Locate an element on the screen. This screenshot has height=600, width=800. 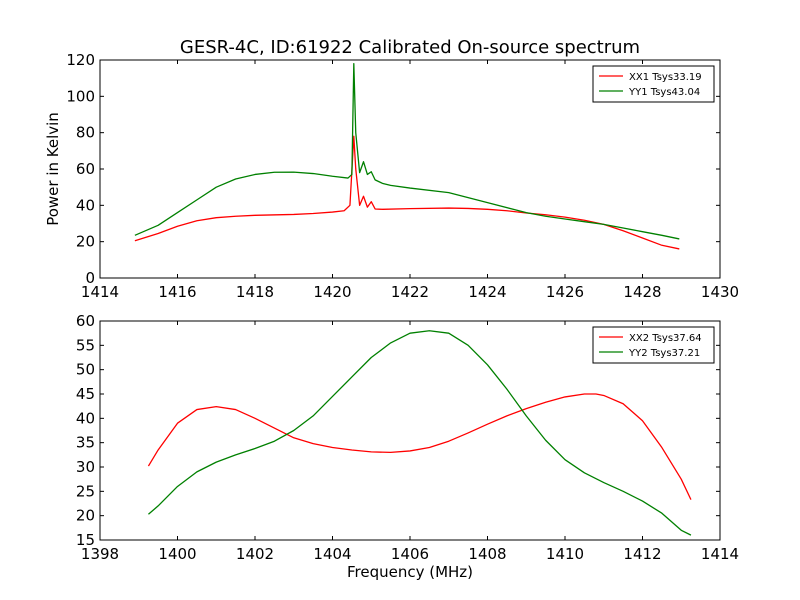
x-tick-label: 1400 is located at coordinates (177, 554).